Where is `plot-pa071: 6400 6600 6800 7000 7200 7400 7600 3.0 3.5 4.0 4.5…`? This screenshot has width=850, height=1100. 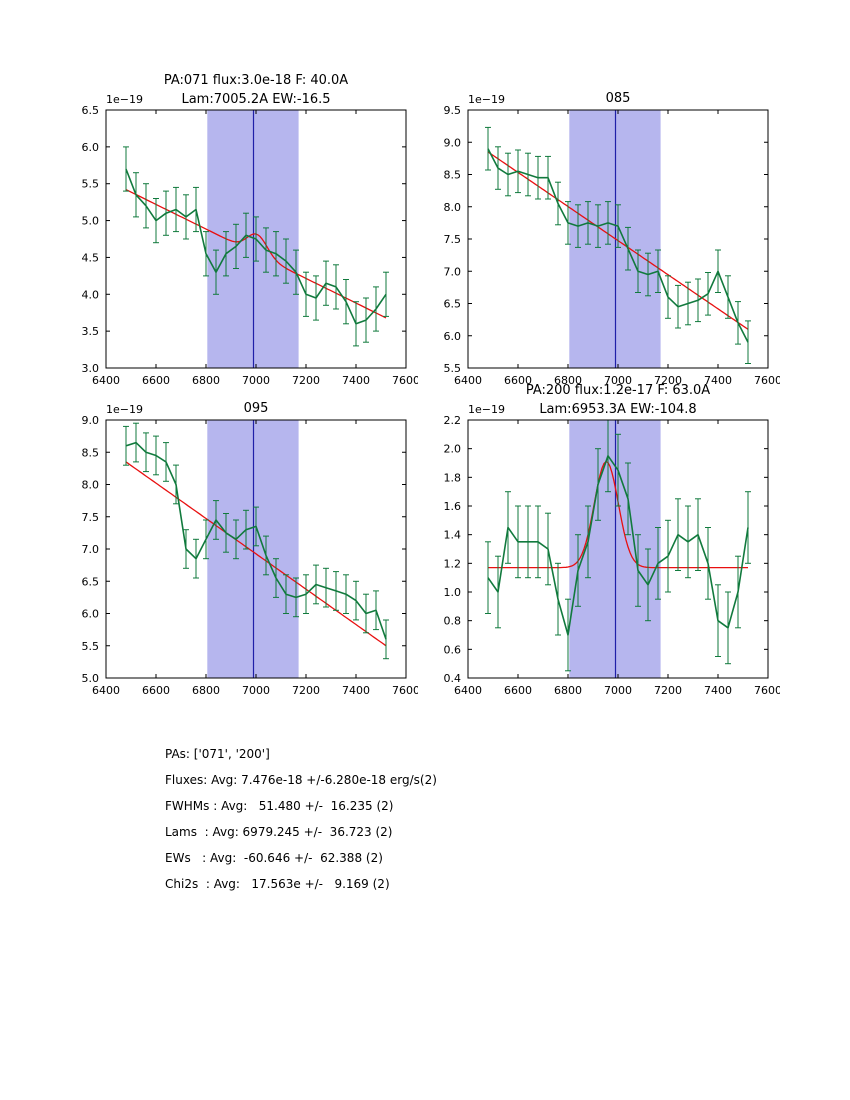 plot-pa071: 6400 6600 6800 7000 7200 7400 7600 3.0 3.5 4.0 4.5… is located at coordinates (233, 231).